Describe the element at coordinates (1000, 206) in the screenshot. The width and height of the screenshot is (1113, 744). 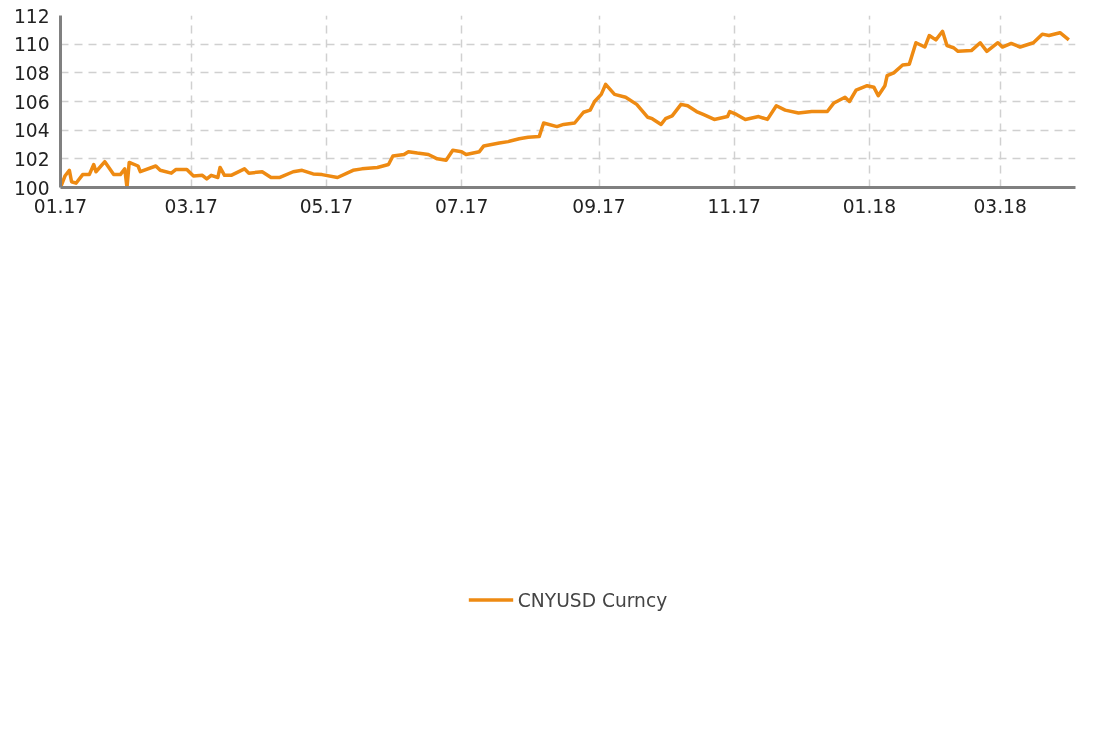
I see `x-tick-label: 03.18` at that location.